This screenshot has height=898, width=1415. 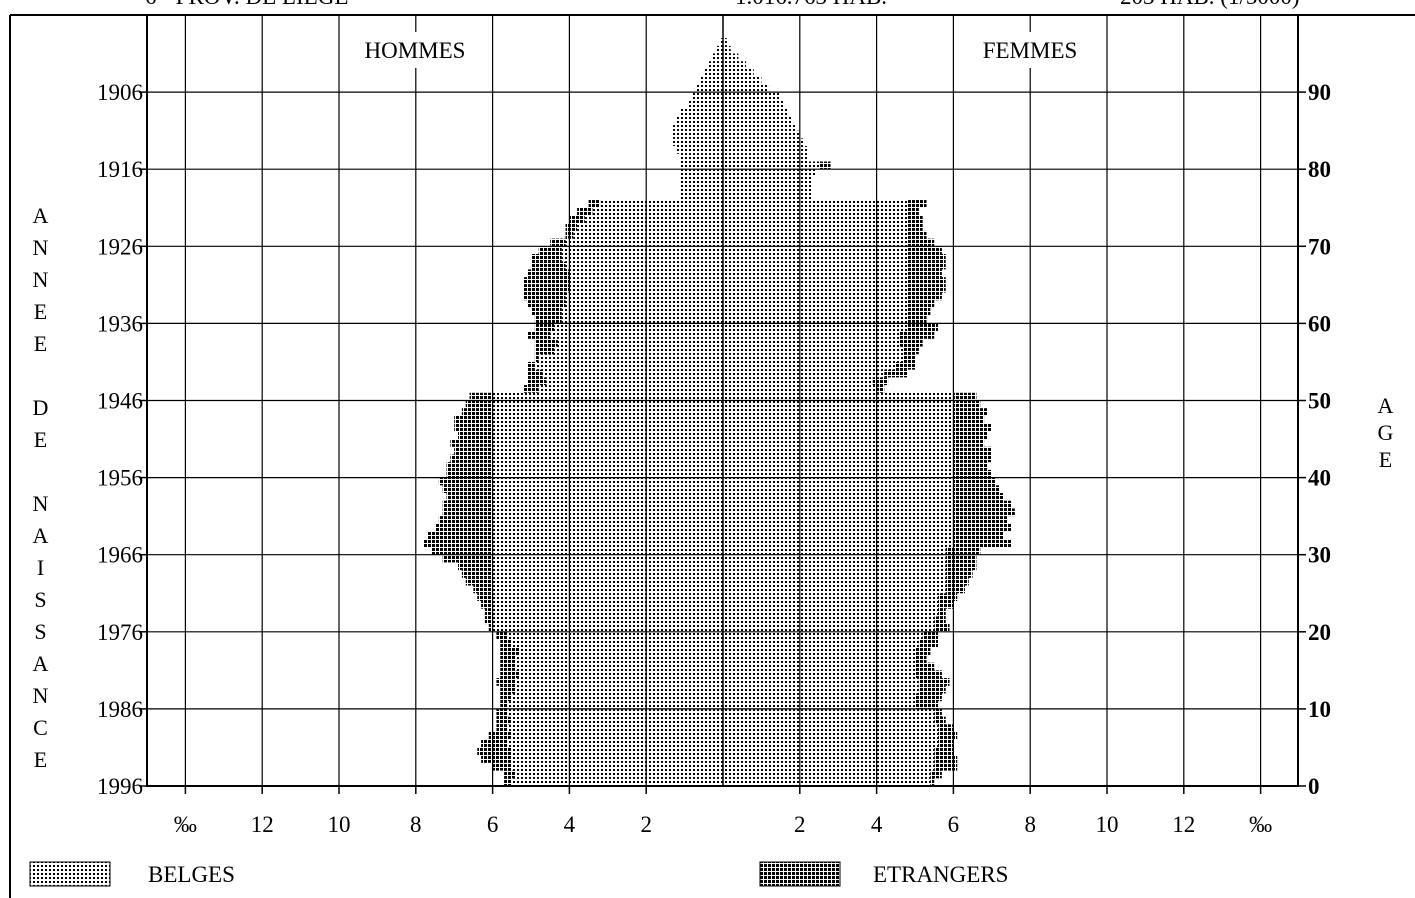 What do you see at coordinates (1210, 4) in the screenshot?
I see `header: 203 HAB. (1/5000)` at bounding box center [1210, 4].